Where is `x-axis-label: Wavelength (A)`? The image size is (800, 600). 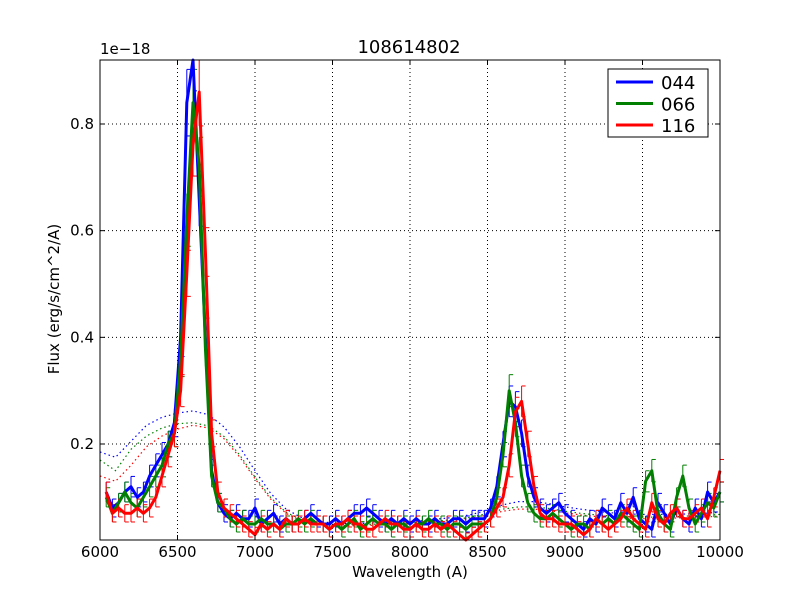
x-axis-label: Wavelength (A) is located at coordinates (410, 572).